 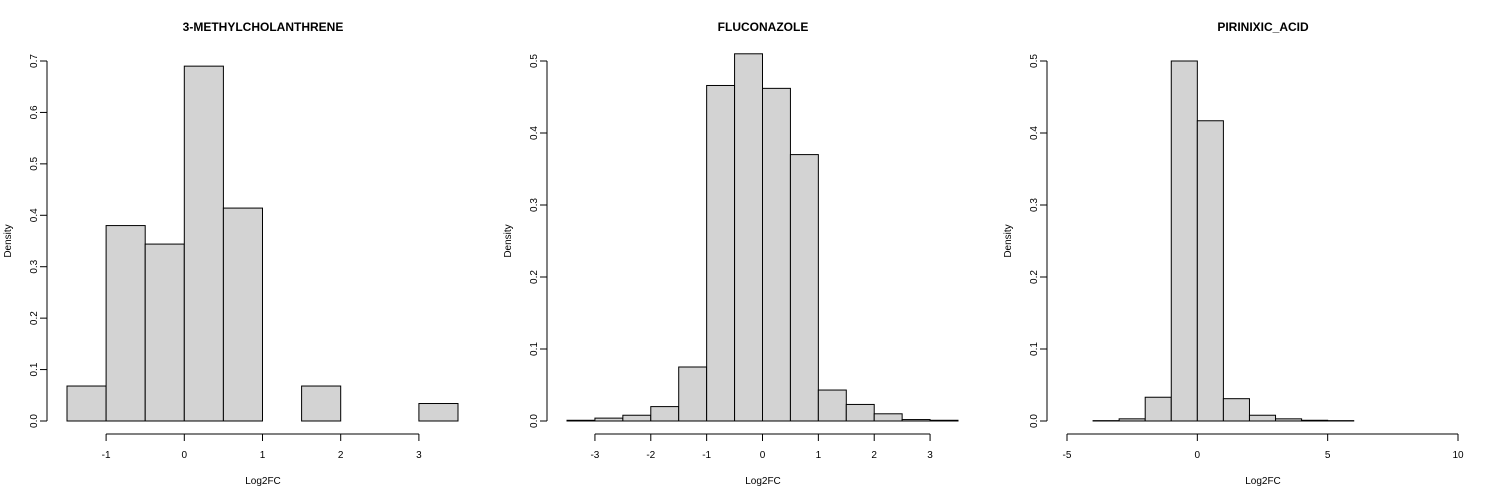 I want to click on x-tick-label: -2, so click(x=650, y=455).